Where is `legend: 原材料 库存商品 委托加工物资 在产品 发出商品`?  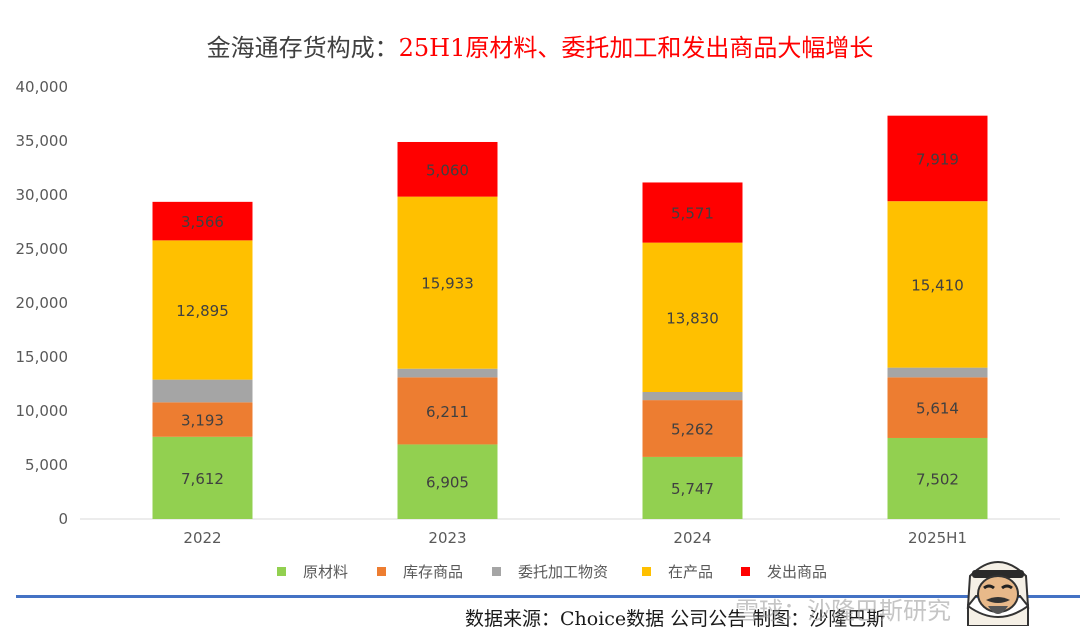 legend: 原材料 库存商品 委托加工物资 在产品 发出商品 is located at coordinates (552, 572).